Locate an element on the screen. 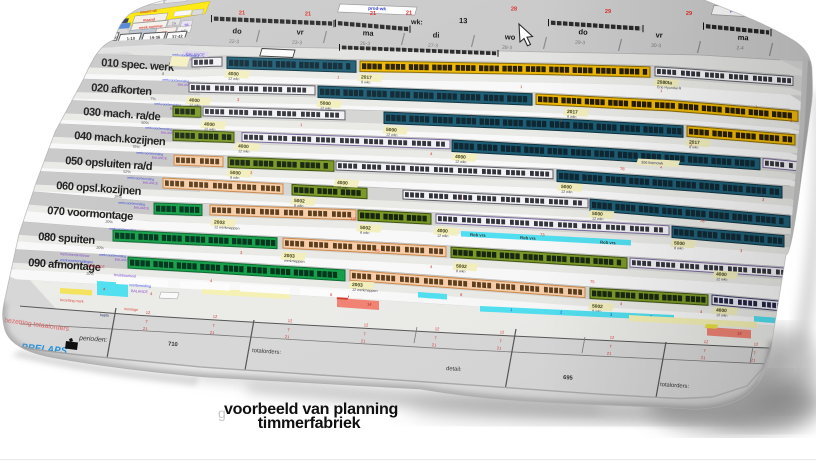 The width and height of the screenshot is (816, 465). svg-text: voorbeeld van planning is located at coordinates (311, 409).